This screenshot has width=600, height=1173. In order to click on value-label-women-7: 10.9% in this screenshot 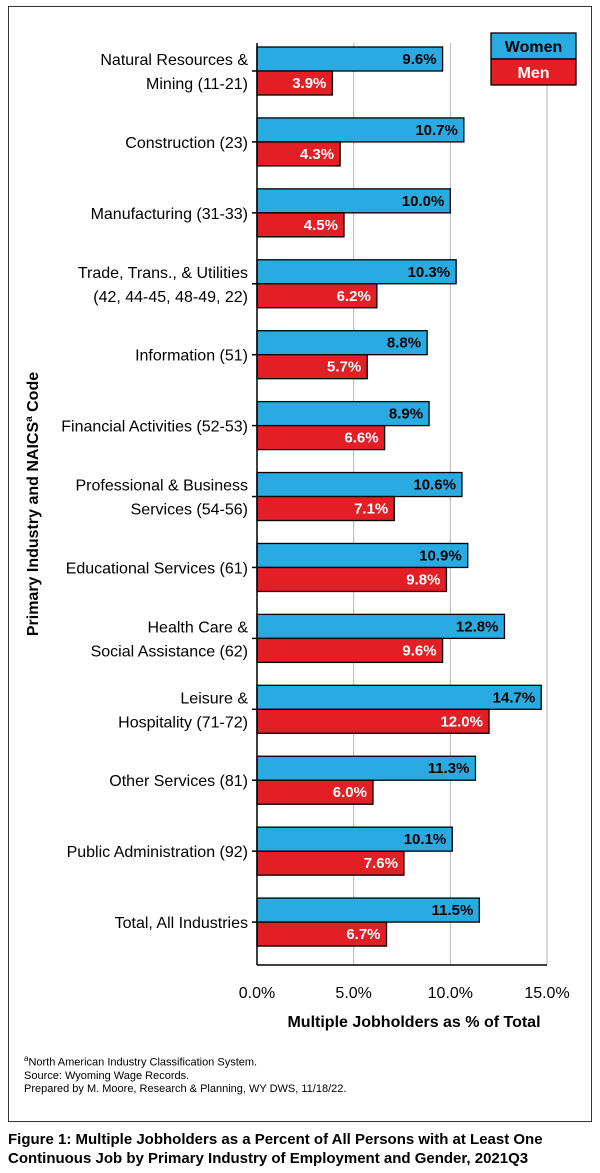, I will do `click(440, 555)`.